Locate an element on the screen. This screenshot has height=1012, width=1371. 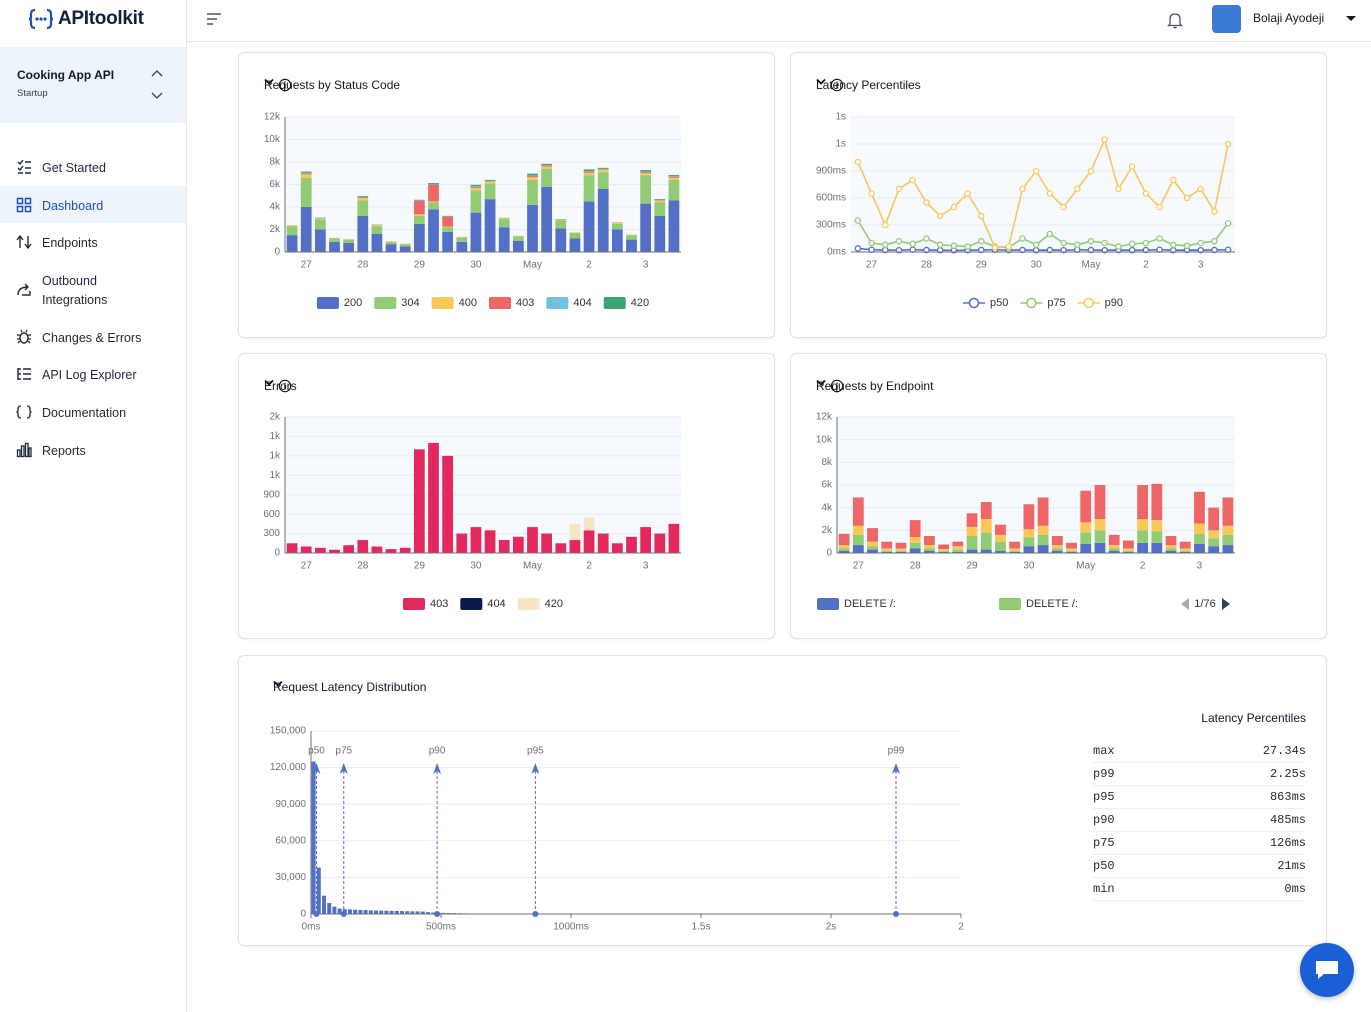
nav-item: Reports is located at coordinates (93, 449).